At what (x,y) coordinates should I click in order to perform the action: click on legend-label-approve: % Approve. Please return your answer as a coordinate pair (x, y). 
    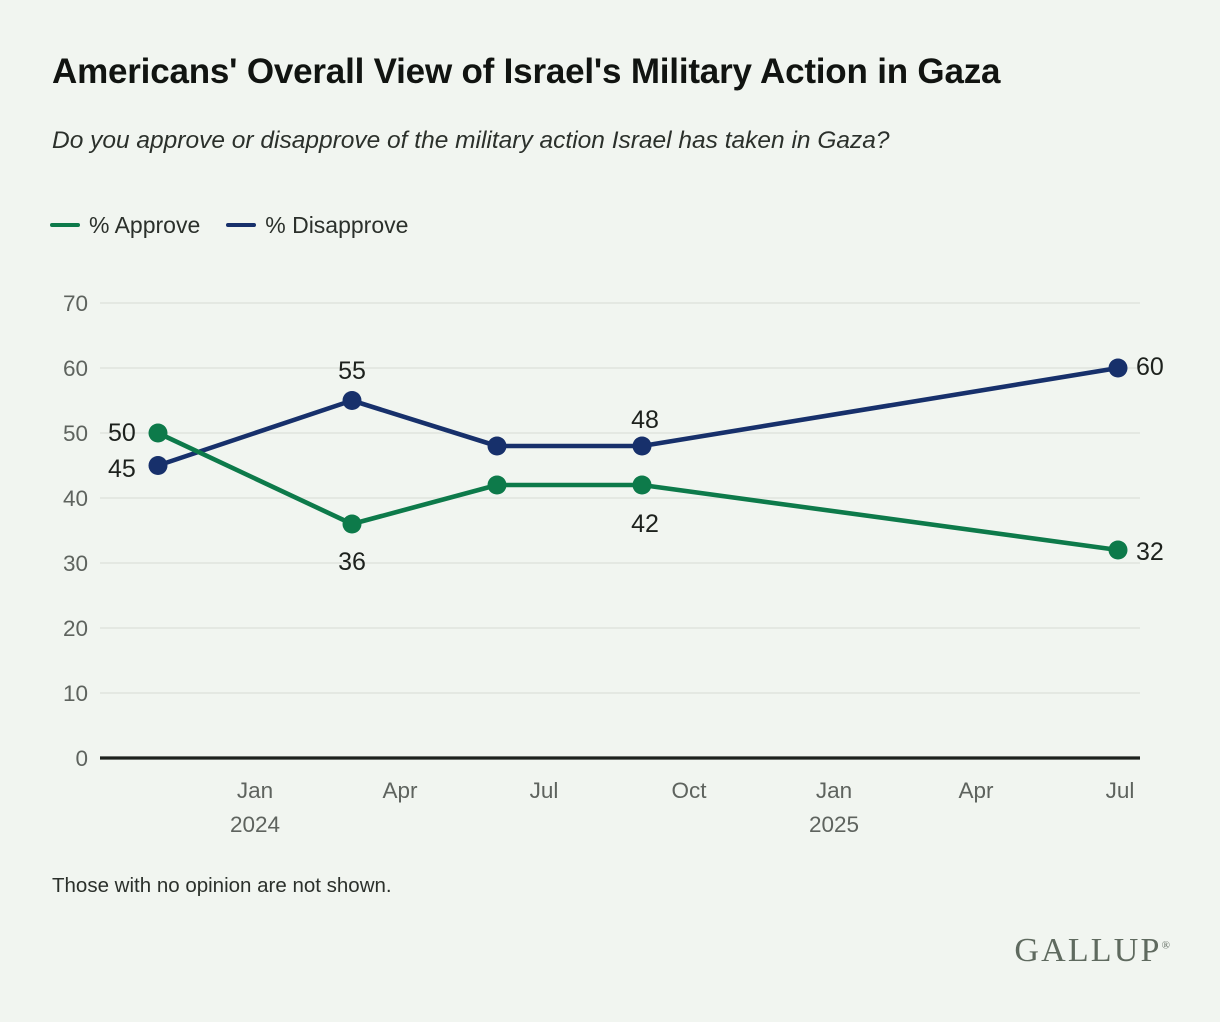
    Looking at the image, I should click on (145, 224).